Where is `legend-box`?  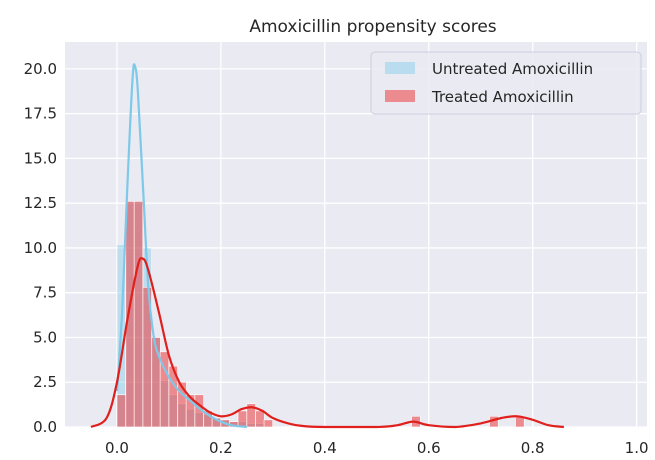 legend-box is located at coordinates (506, 83).